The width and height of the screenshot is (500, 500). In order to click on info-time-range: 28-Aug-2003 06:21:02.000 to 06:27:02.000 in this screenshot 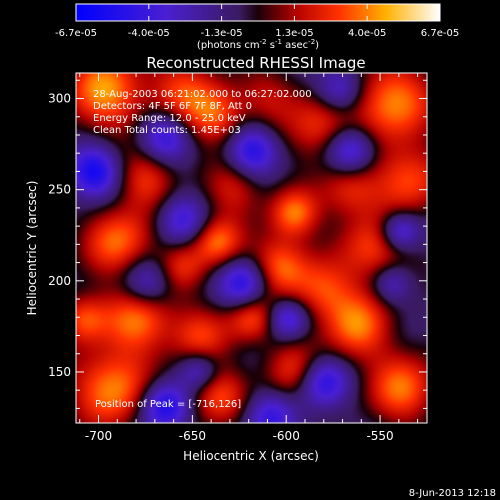, I will do `click(202, 94)`.